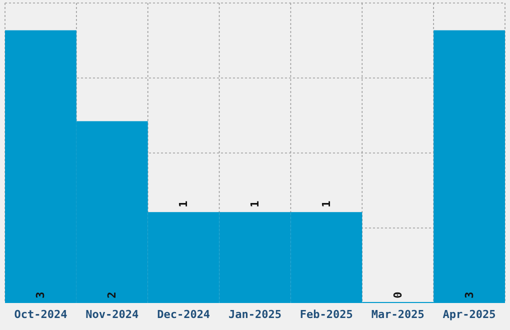 This screenshot has height=330, width=510. Describe the element at coordinates (326, 314) in the screenshot. I see `x-tick-label: Feb-2025` at that location.